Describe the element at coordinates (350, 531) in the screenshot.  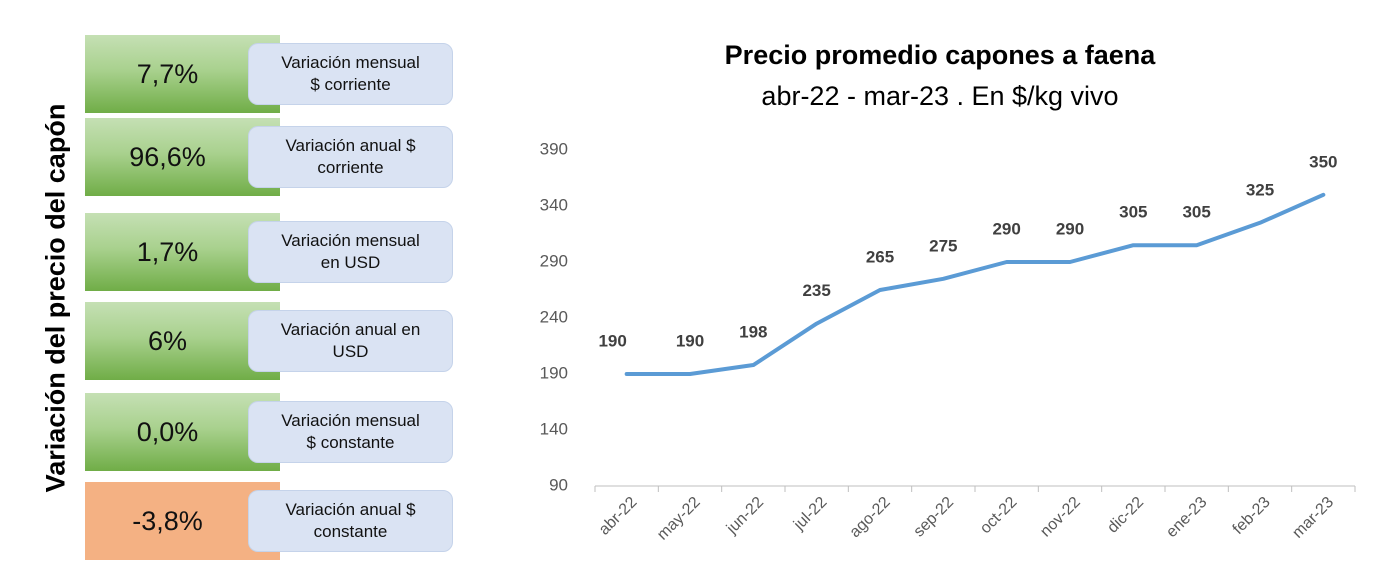
I see `kpi-label-line: constante` at that location.